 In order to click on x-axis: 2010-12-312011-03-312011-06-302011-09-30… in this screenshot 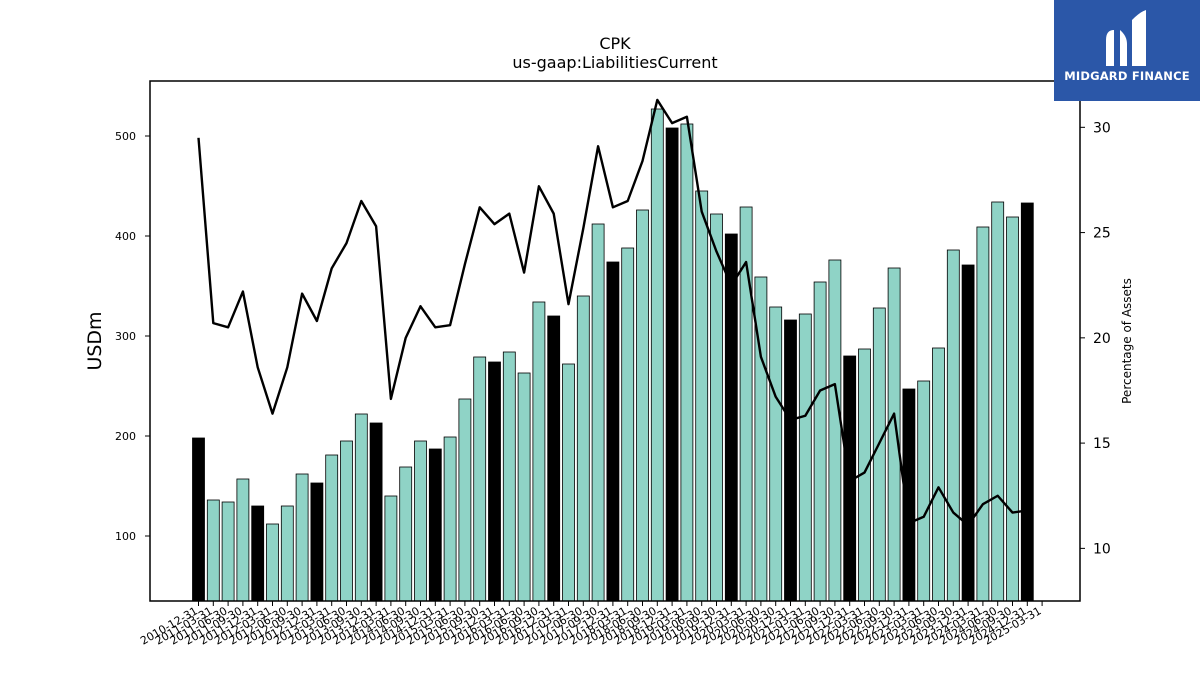, I will do `click(591, 624)`.